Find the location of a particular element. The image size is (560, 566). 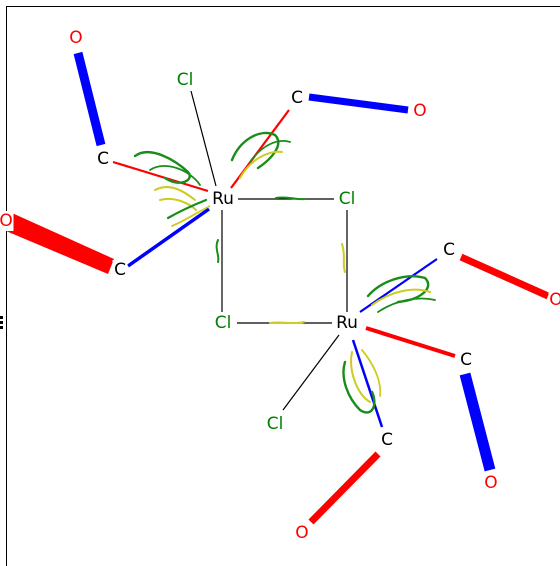

atom-label-cl_bridge_right: Cl is located at coordinates (347, 199).